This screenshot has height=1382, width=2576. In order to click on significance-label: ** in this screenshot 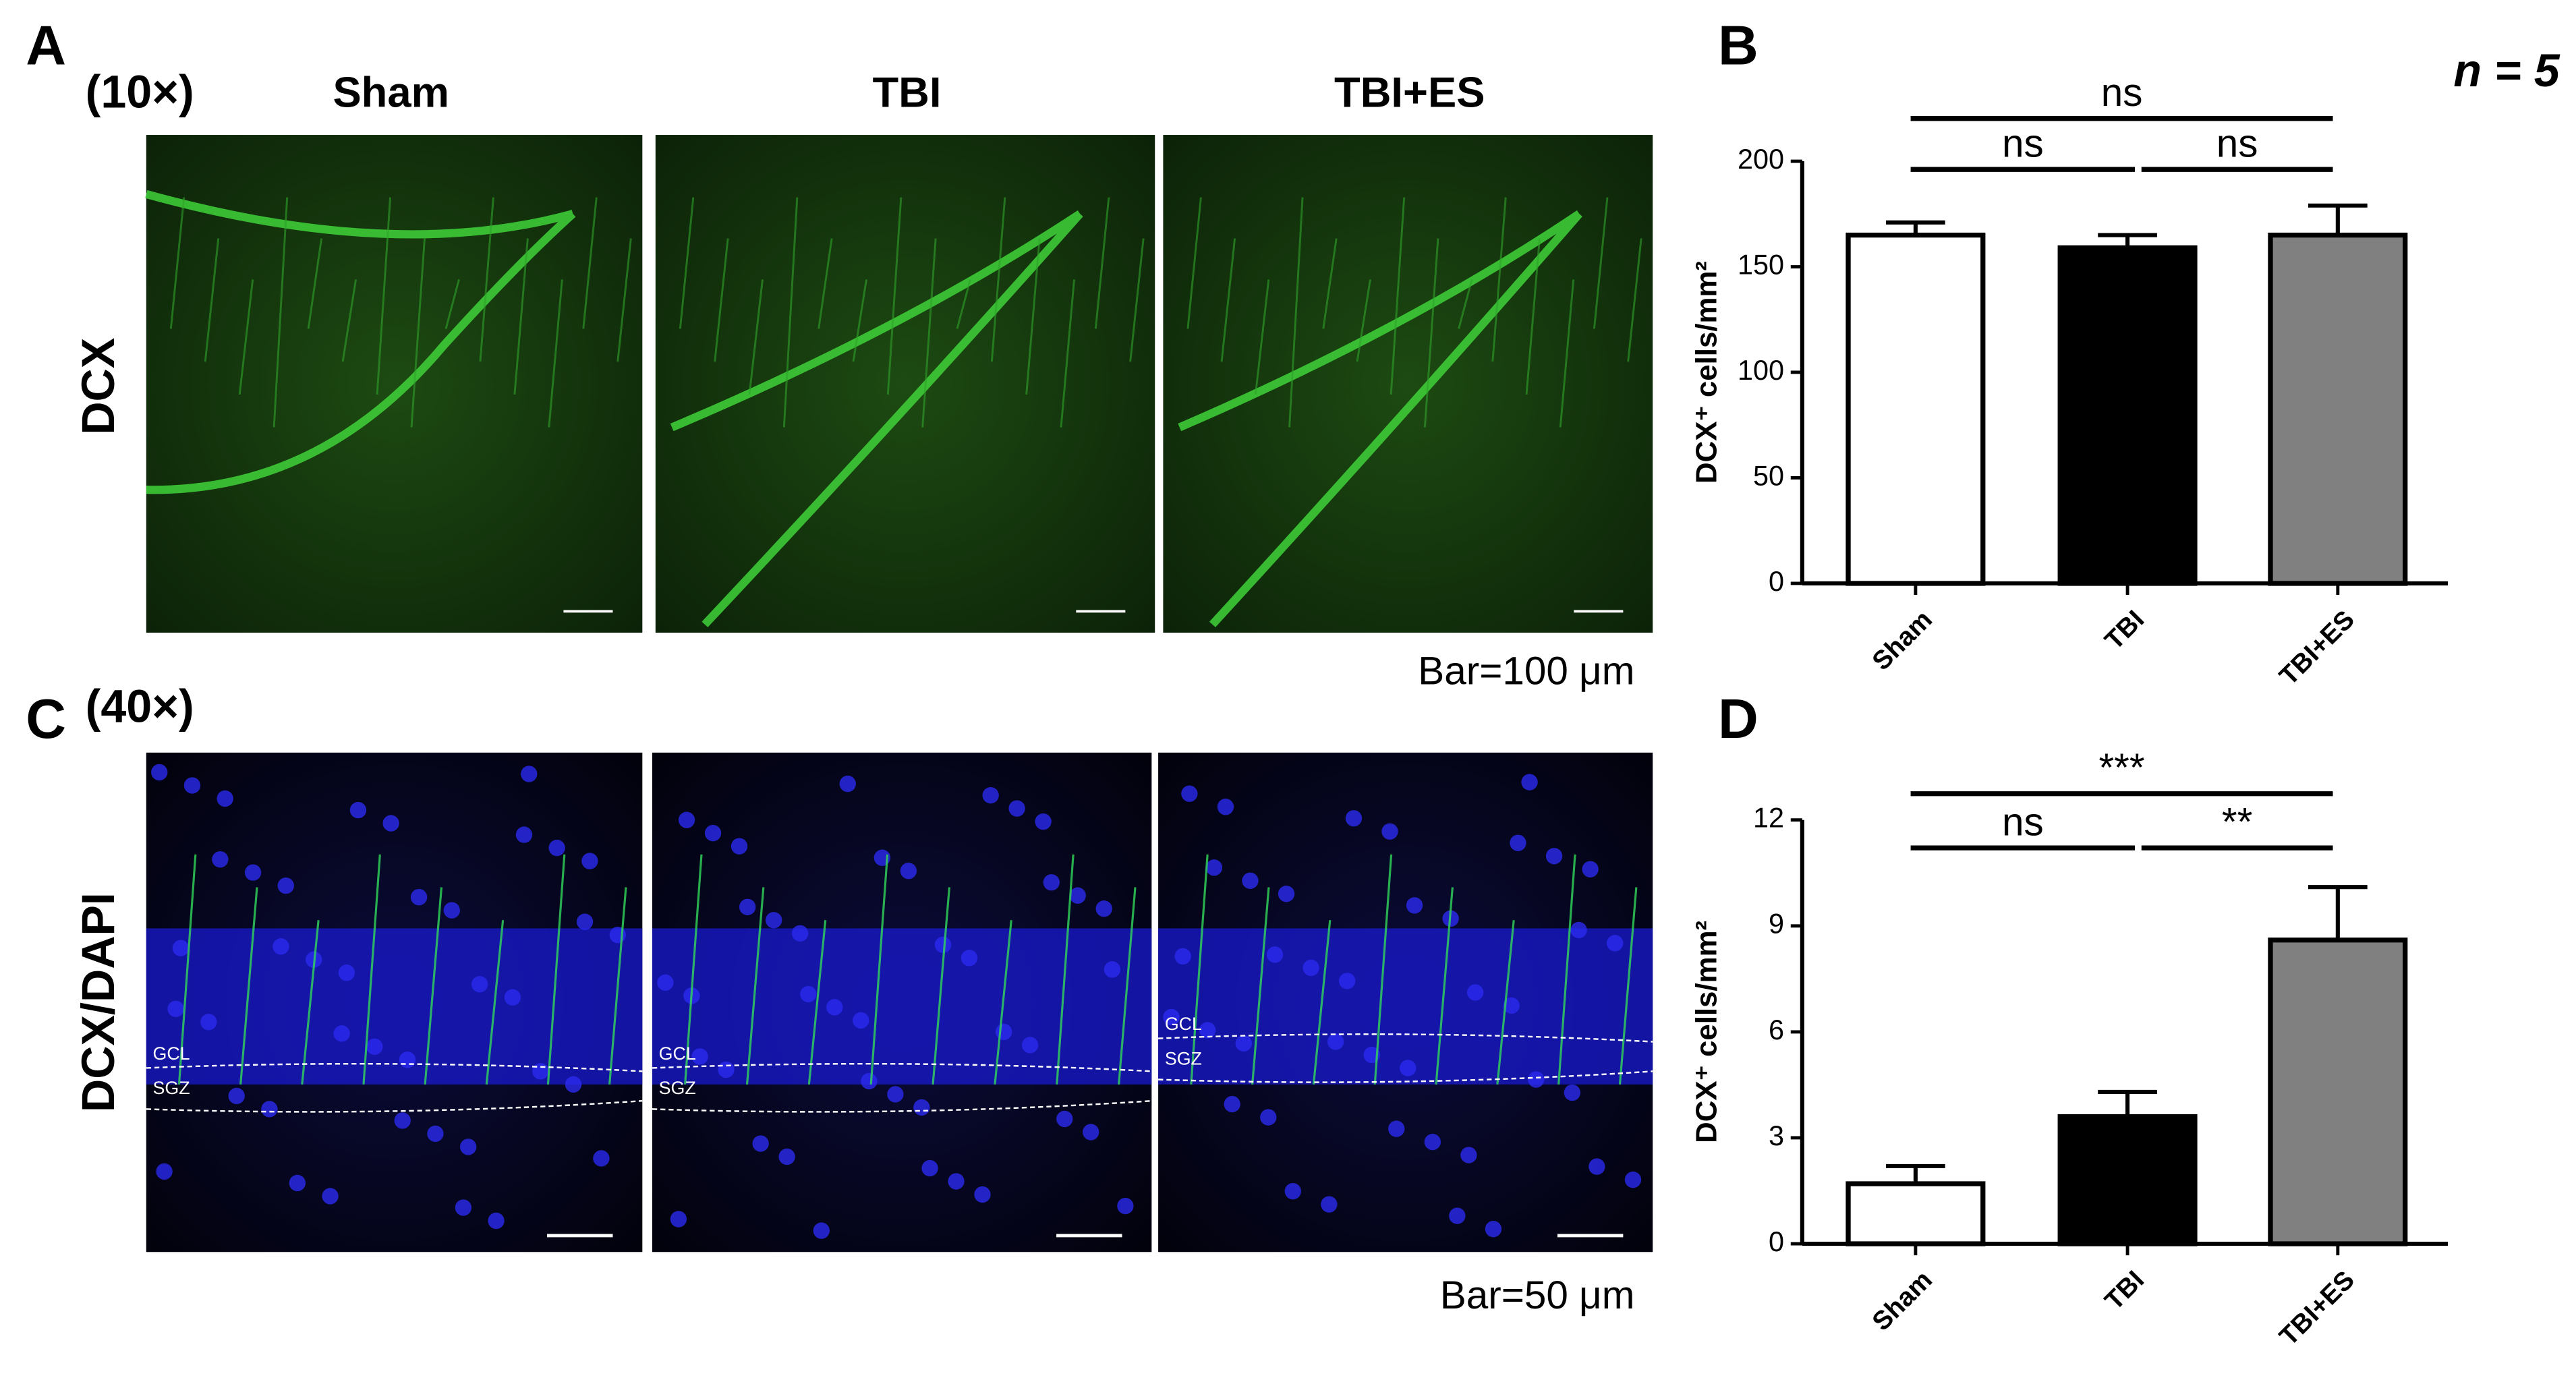, I will do `click(2237, 822)`.